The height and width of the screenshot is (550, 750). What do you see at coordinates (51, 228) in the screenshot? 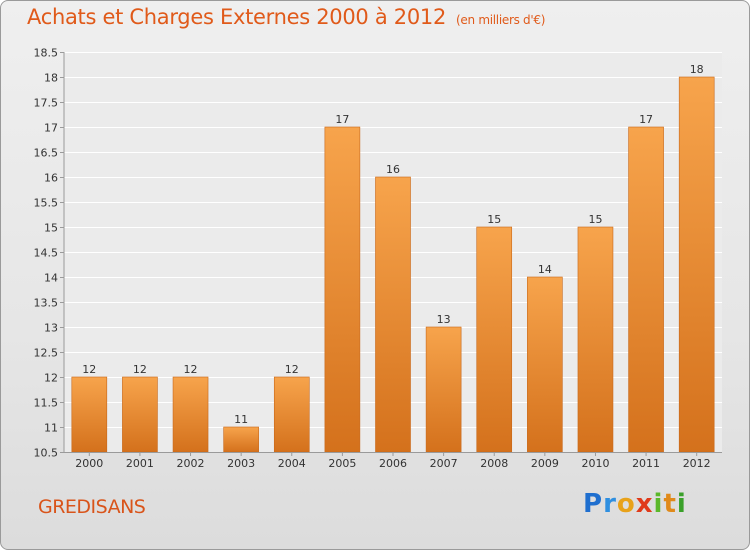
I see `y-tick-label: 15` at bounding box center [51, 228].